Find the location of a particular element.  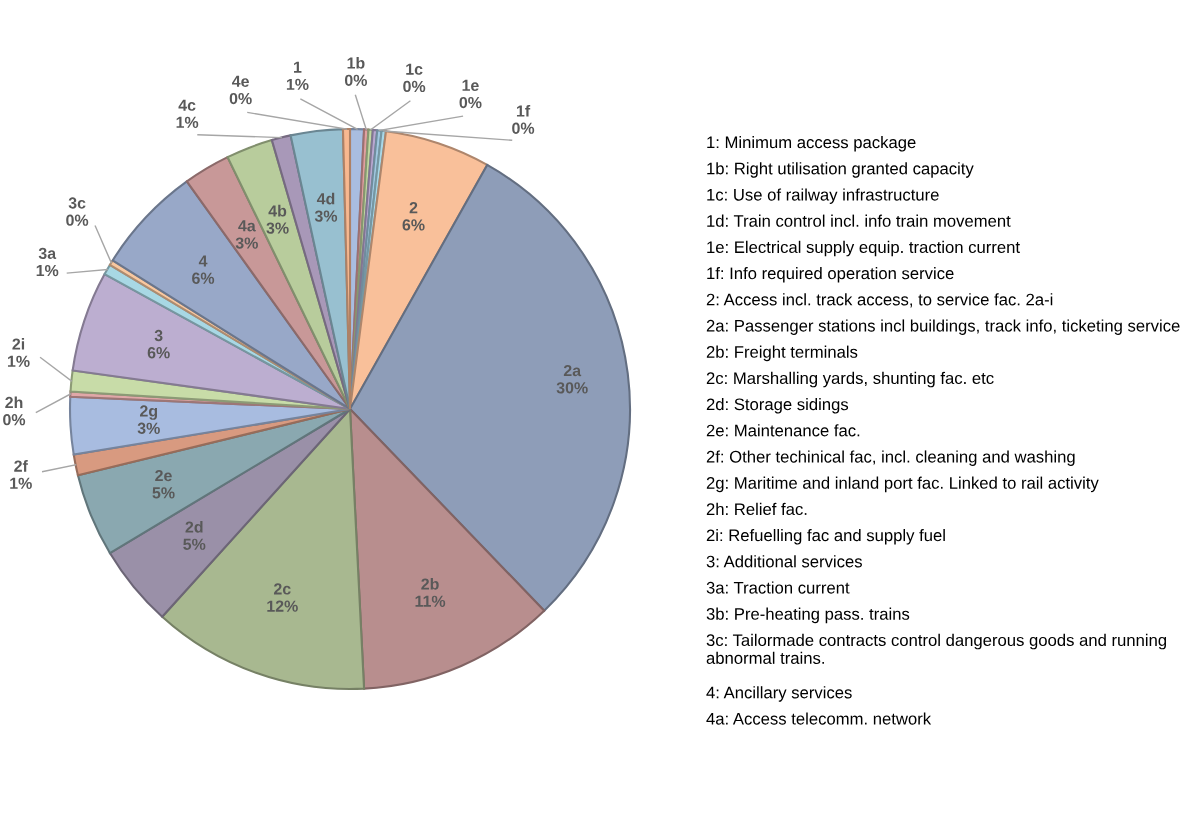

text: 3: Additional services is located at coordinates (784, 561).